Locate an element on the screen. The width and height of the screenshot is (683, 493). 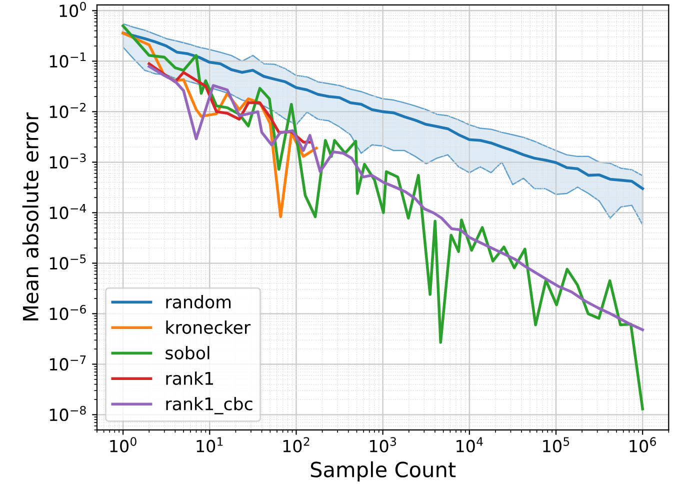
x-axis-title: Sample Count is located at coordinates (383, 471).